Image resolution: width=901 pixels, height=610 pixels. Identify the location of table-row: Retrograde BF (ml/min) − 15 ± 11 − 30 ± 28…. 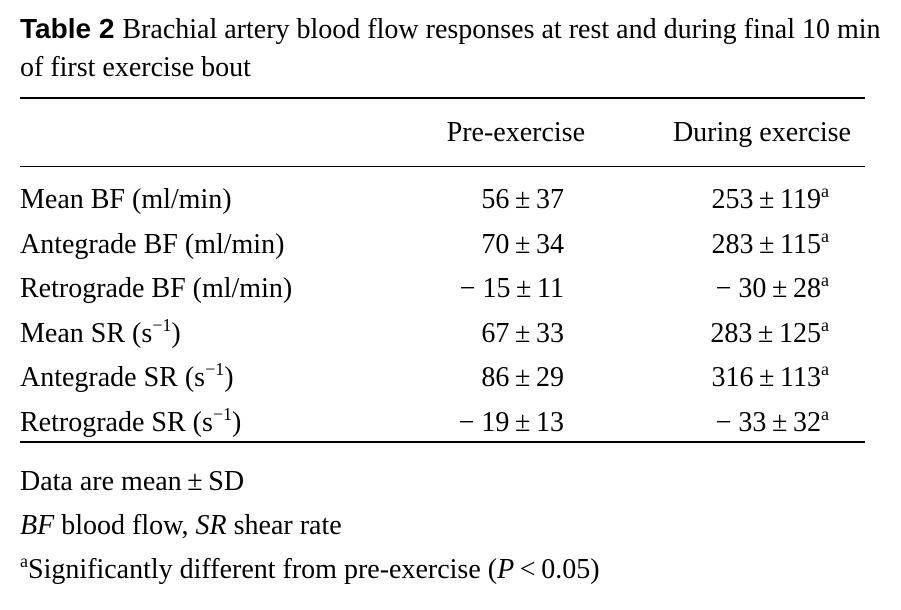
(442, 289).